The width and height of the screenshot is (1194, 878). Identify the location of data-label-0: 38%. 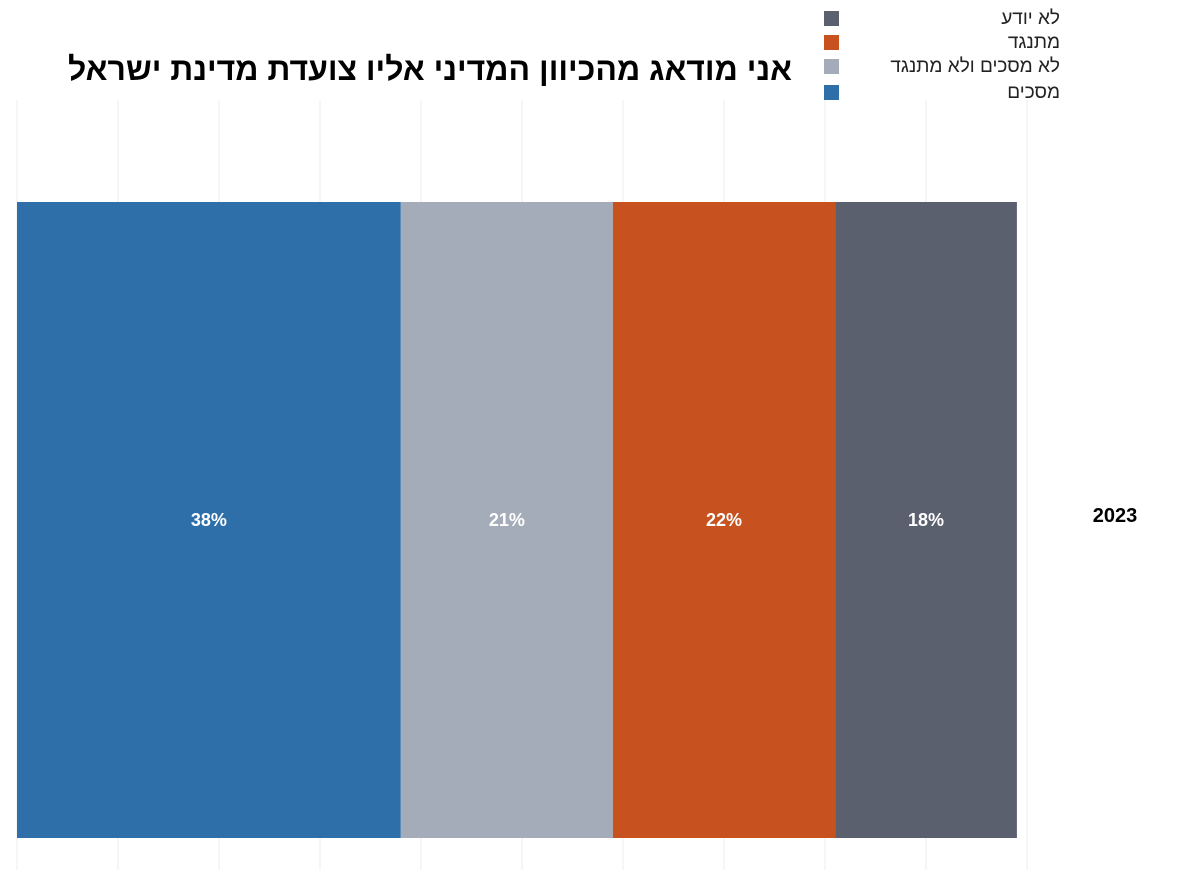
(209, 520).